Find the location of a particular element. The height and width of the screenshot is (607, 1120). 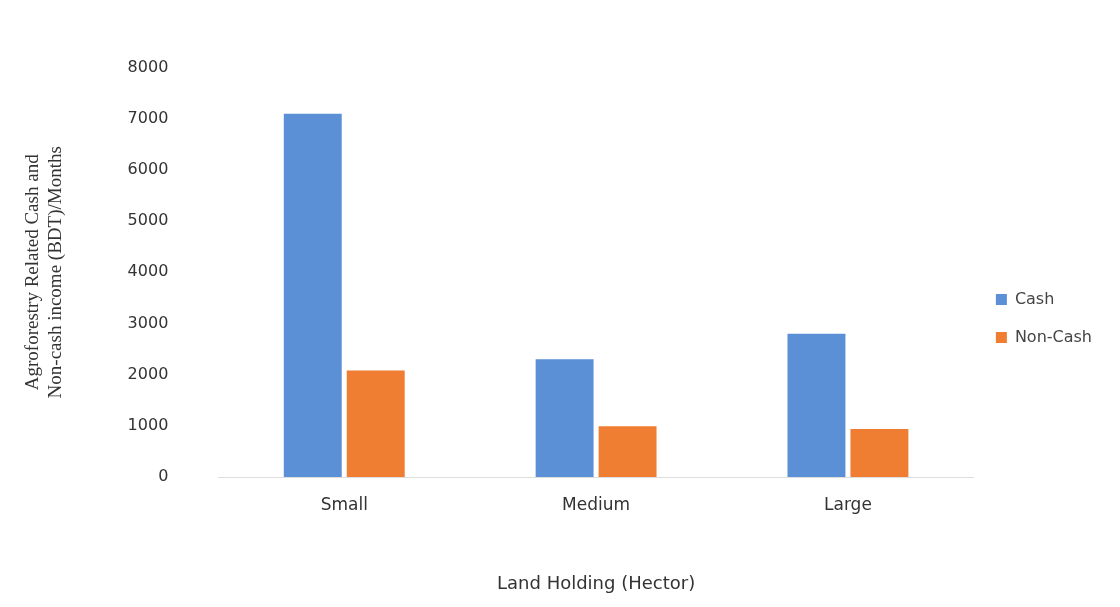

y-tick-label: 8000 is located at coordinates (148, 66).